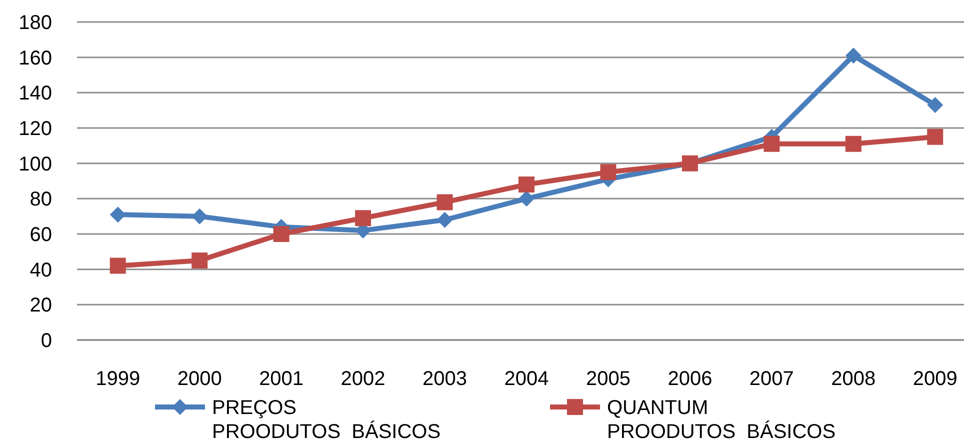 The height and width of the screenshot is (441, 964). Describe the element at coordinates (935, 379) in the screenshot. I see `x-tick-label: 2009` at that location.